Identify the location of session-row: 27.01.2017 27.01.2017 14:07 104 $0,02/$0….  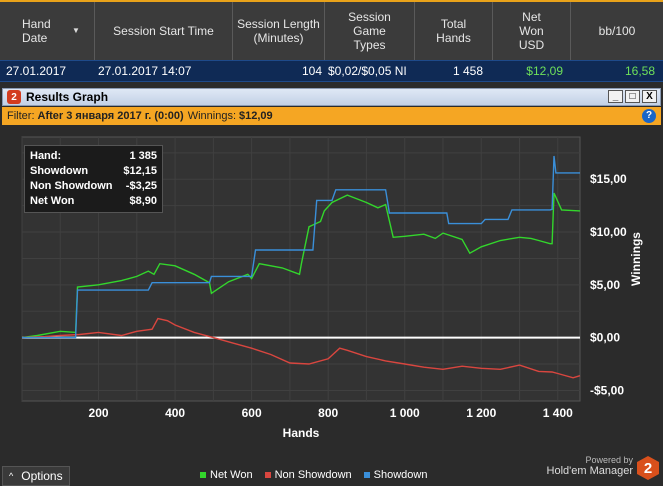
(331, 71).